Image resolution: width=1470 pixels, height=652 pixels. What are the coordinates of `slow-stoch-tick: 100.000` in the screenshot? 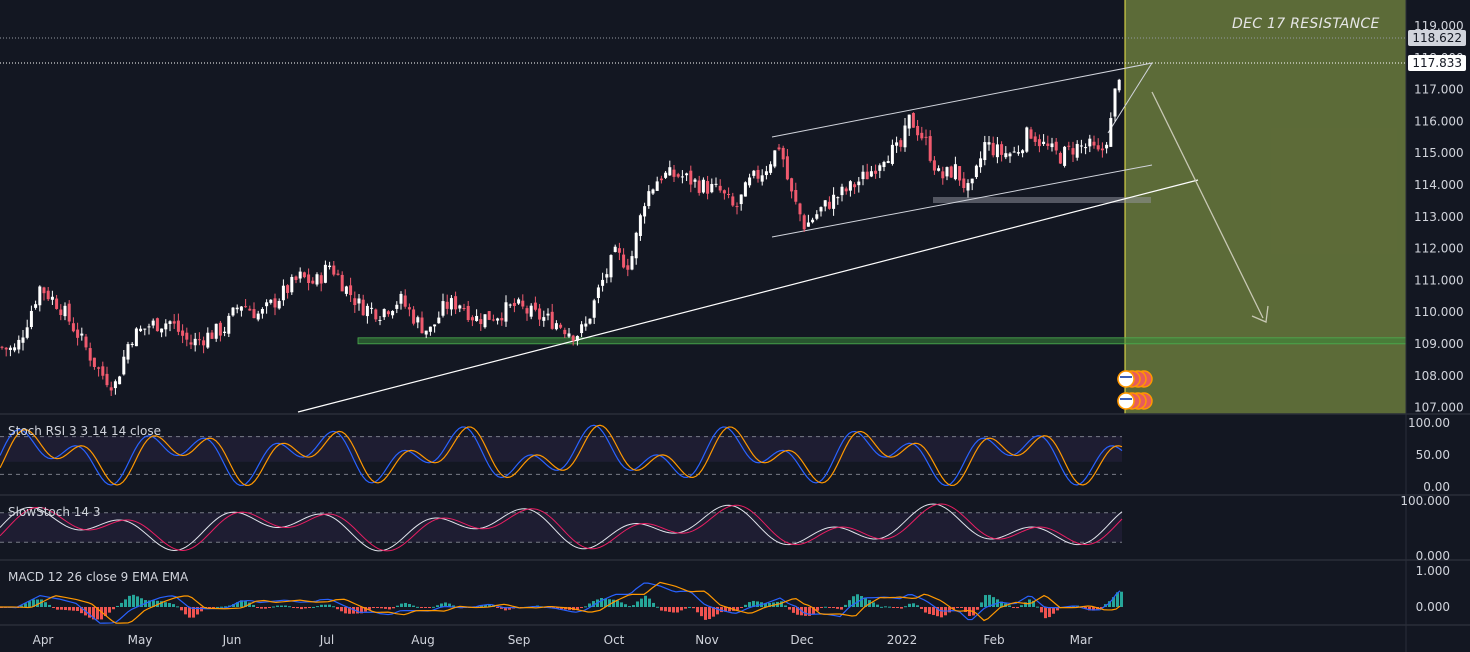 It's located at (1425, 501).